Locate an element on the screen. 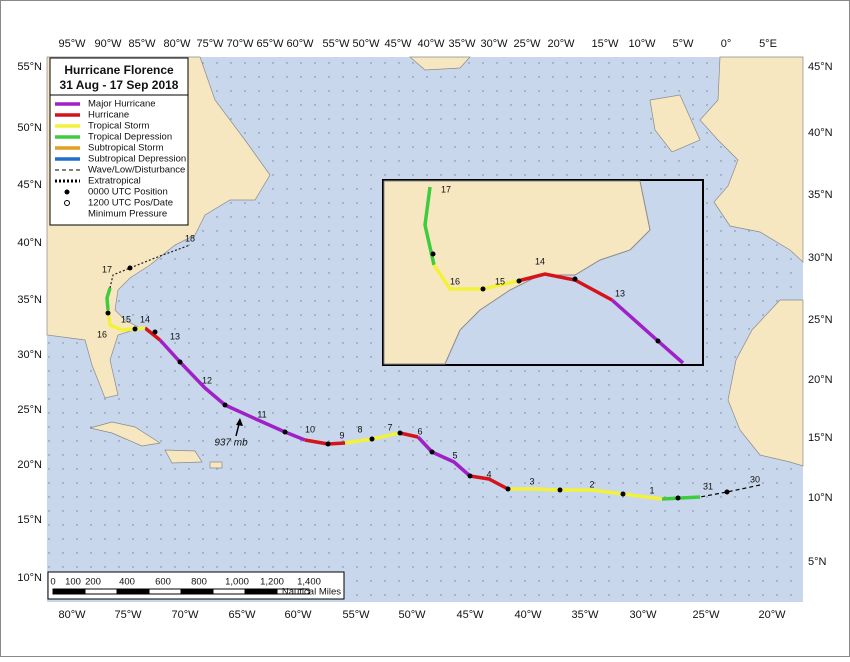 The width and height of the screenshot is (850, 662). lon-label-bottom: 55°W is located at coordinates (356, 615).